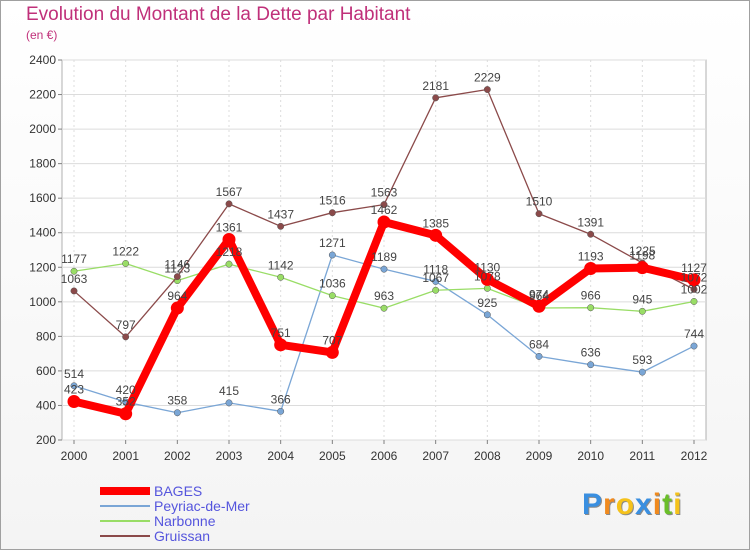 Image resolution: width=750 pixels, height=550 pixels. Describe the element at coordinates (642, 256) in the screenshot. I see `data-label-bages: 1198` at that location.